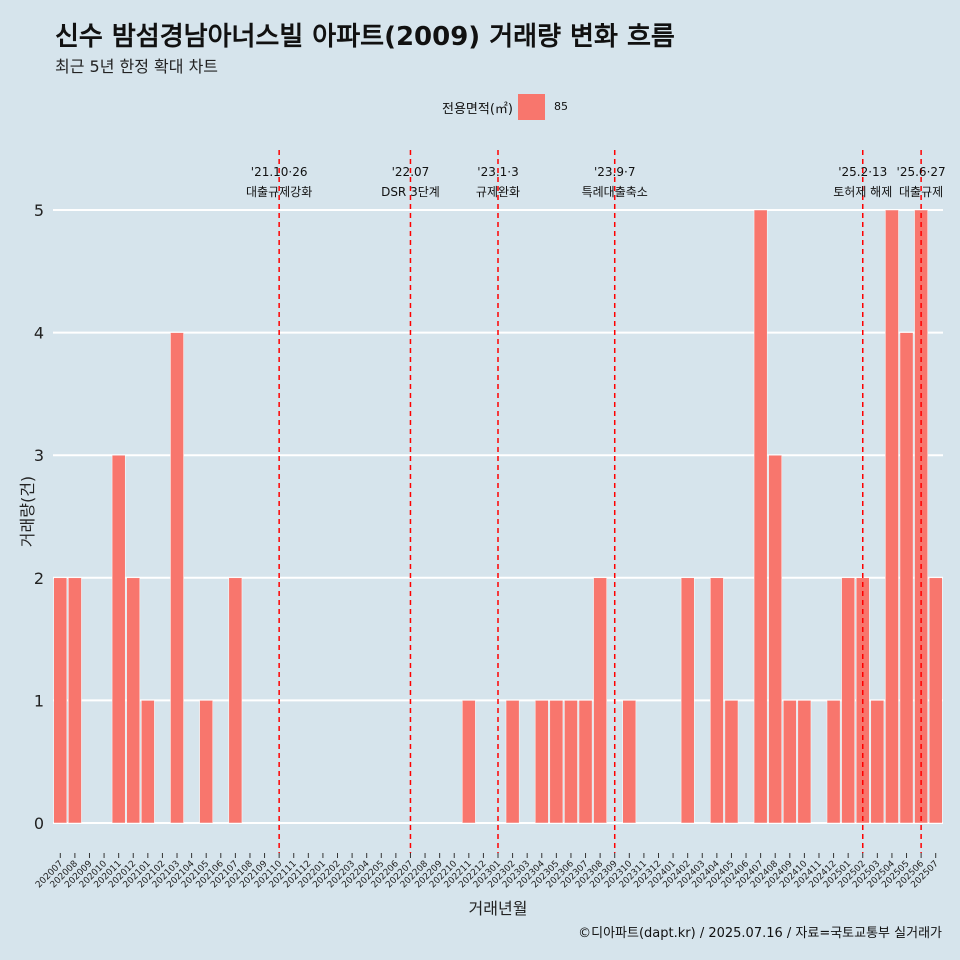 The height and width of the screenshot is (960, 960). I want to click on x-axis-title: 거래년월, so click(498, 908).